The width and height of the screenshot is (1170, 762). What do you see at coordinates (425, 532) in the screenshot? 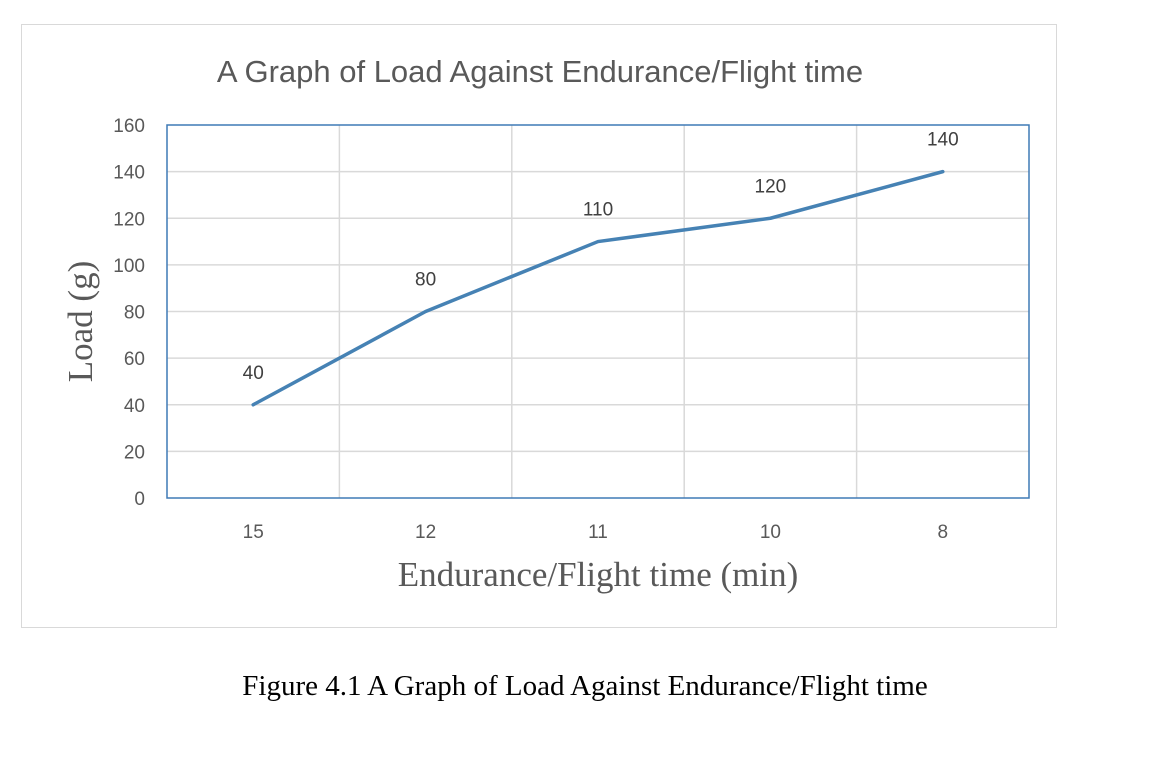
I see `x-tick-label: 12` at bounding box center [425, 532].